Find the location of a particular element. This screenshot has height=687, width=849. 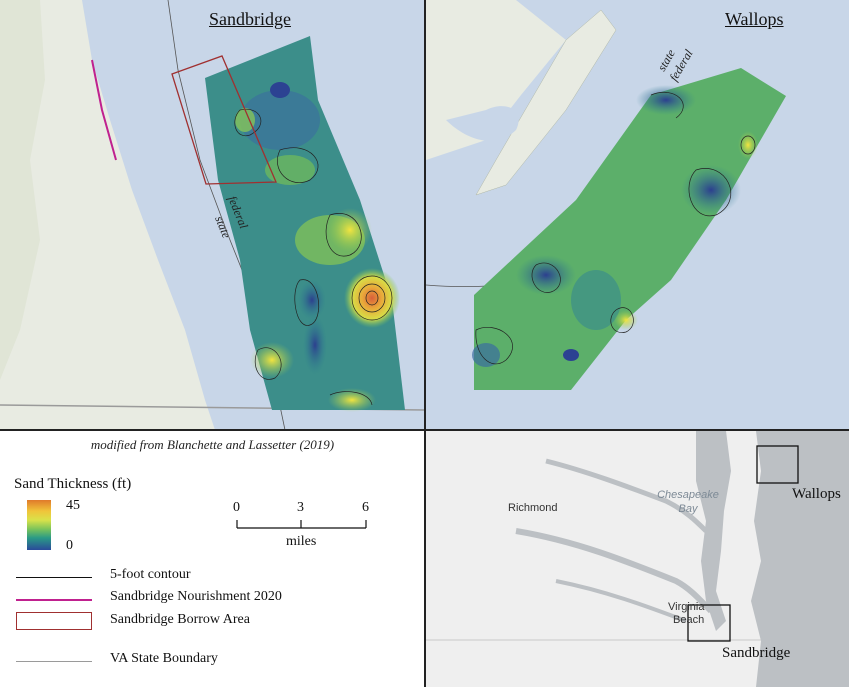

contour-legend-swatch is located at coordinates (54, 577).